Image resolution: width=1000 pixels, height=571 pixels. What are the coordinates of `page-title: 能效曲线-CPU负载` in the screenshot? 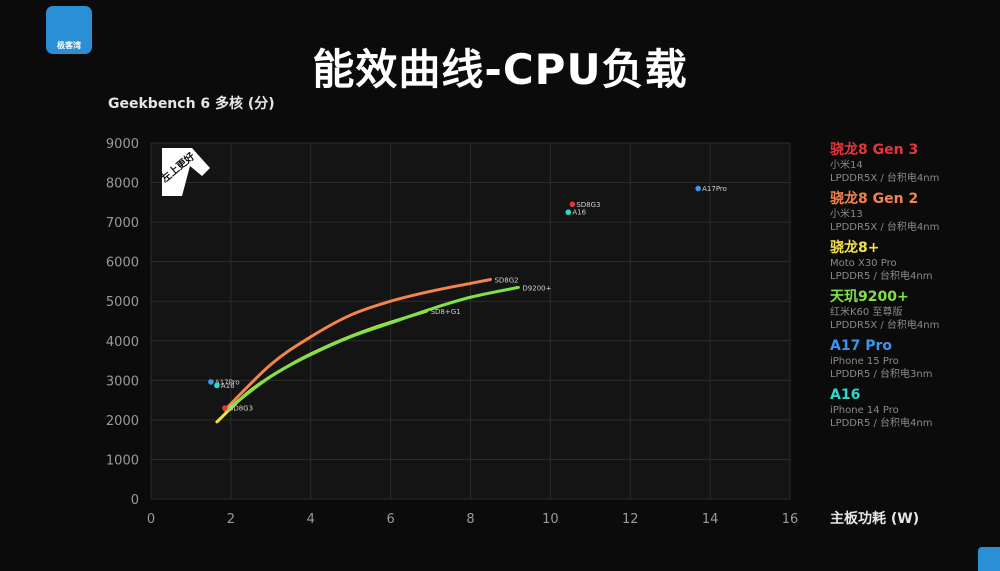 It's located at (500, 69).